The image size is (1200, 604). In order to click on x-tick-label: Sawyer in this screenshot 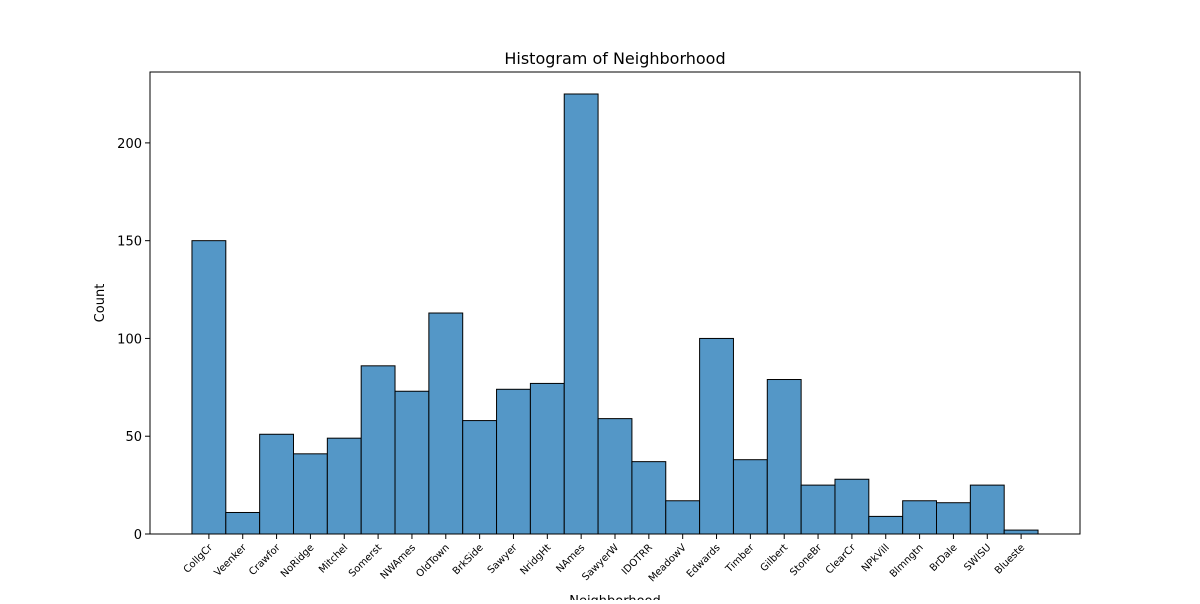, I will do `click(503, 559)`.